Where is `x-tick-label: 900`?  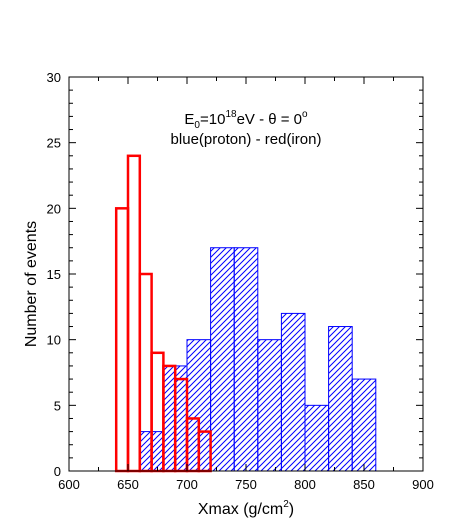
x-tick-label: 900 is located at coordinates (423, 484).